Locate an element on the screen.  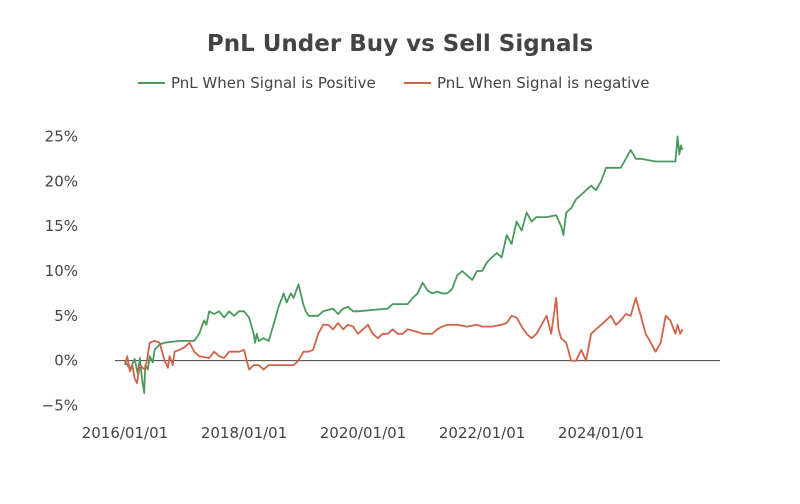
y-tick-label: 10% is located at coordinates (61, 271).